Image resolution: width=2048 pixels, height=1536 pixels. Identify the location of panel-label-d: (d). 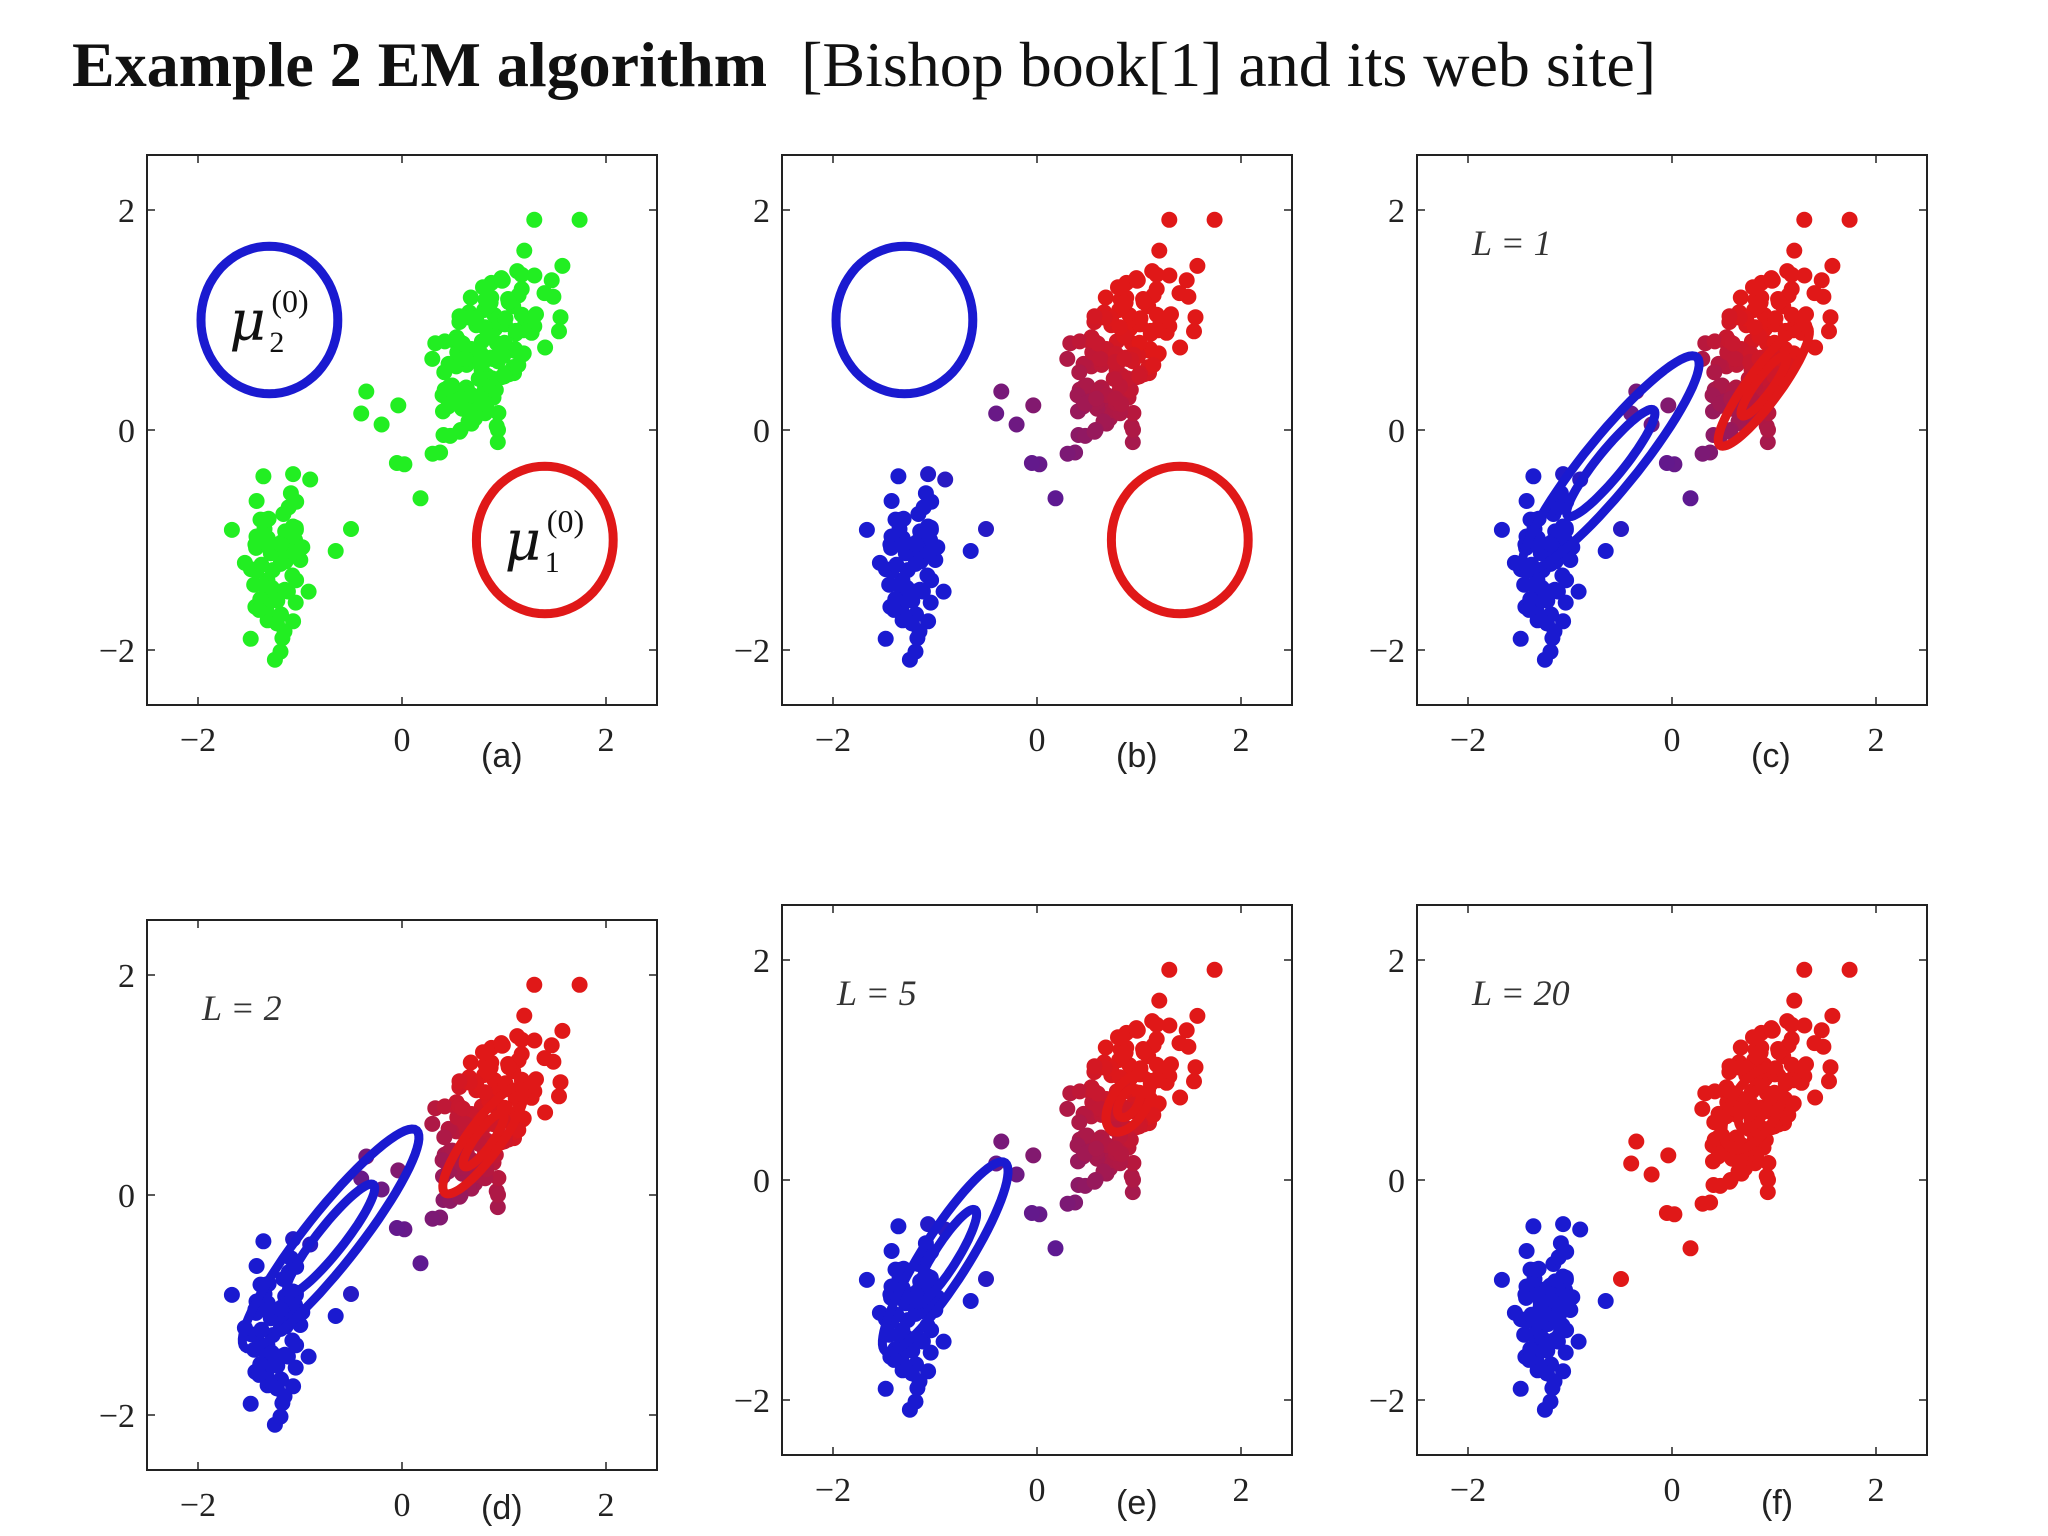
(502, 1508).